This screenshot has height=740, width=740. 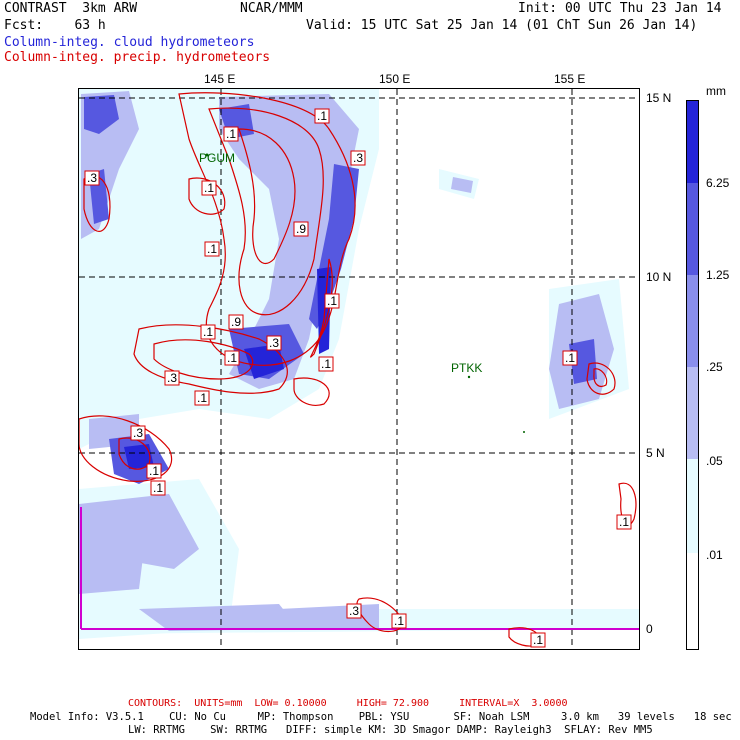 What do you see at coordinates (137, 57) in the screenshot?
I see `field-precip-label: Column-integ. precip. hydrometeors` at bounding box center [137, 57].